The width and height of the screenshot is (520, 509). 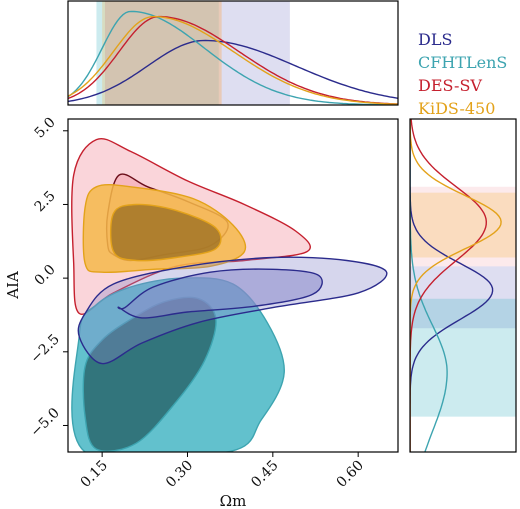 What do you see at coordinates (44, 348) in the screenshot?
I see `y-tick-label: −2.5` at bounding box center [44, 348].